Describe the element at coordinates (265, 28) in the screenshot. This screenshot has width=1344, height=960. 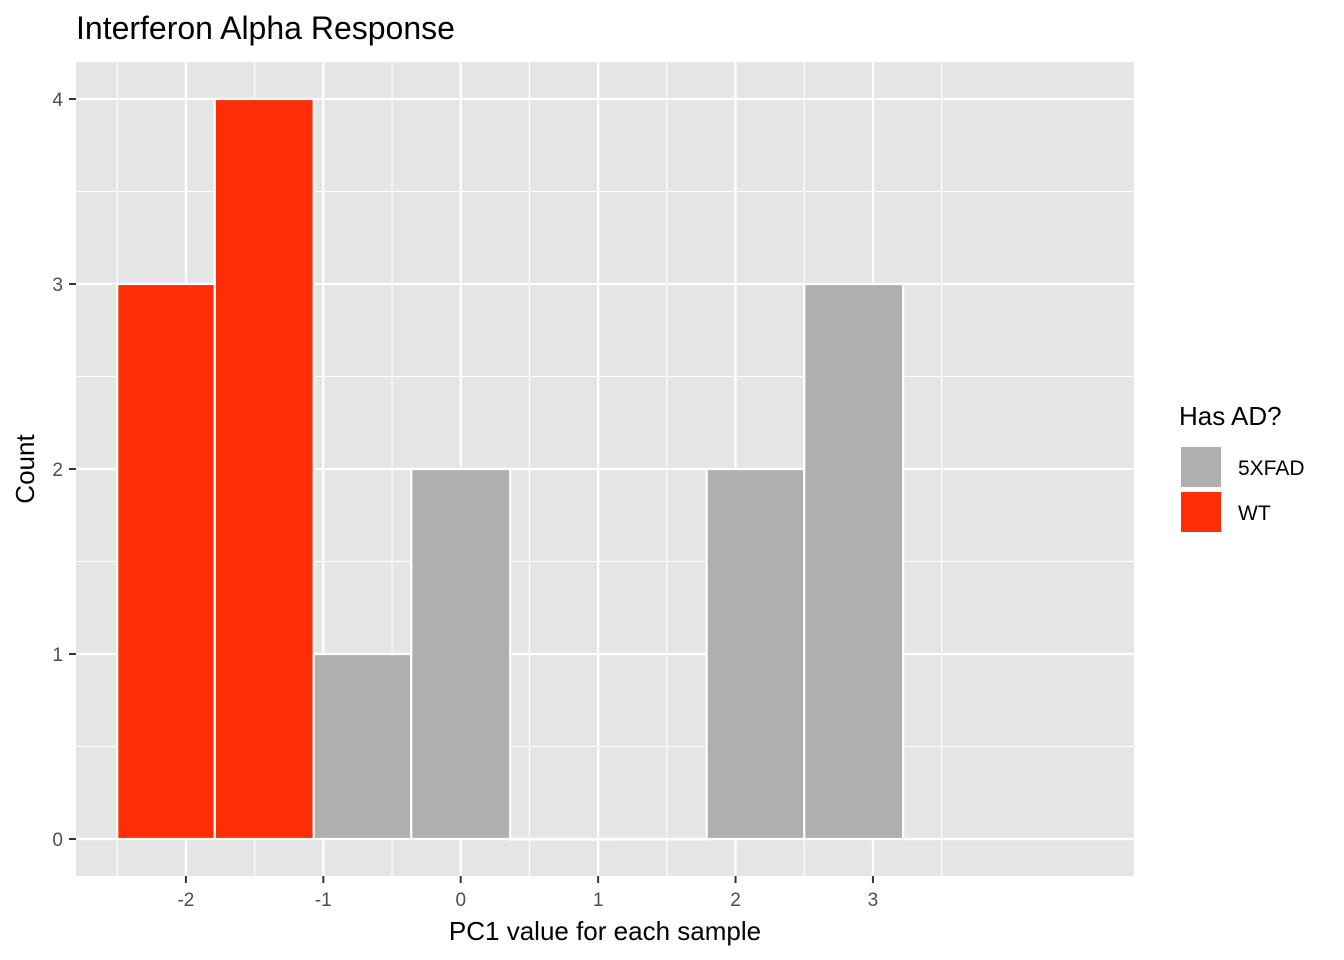
I see `chart-title: Interferon Alpha Response` at that location.